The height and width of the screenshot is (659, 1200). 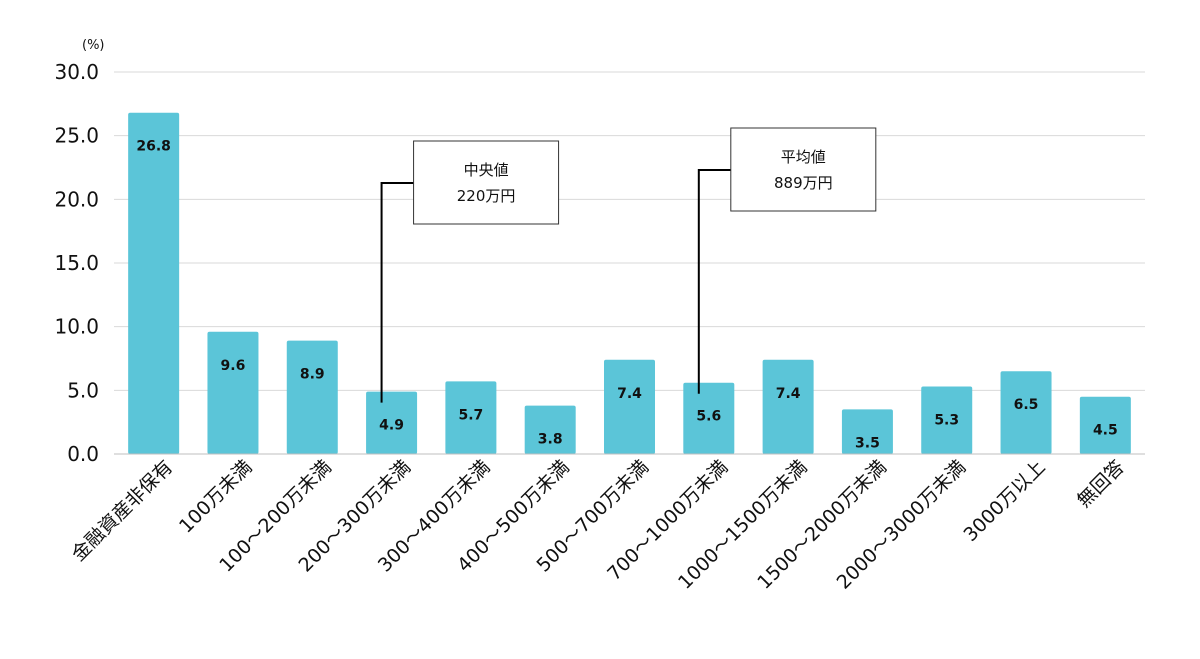 I want to click on data-label: 4.9, so click(x=391, y=426).